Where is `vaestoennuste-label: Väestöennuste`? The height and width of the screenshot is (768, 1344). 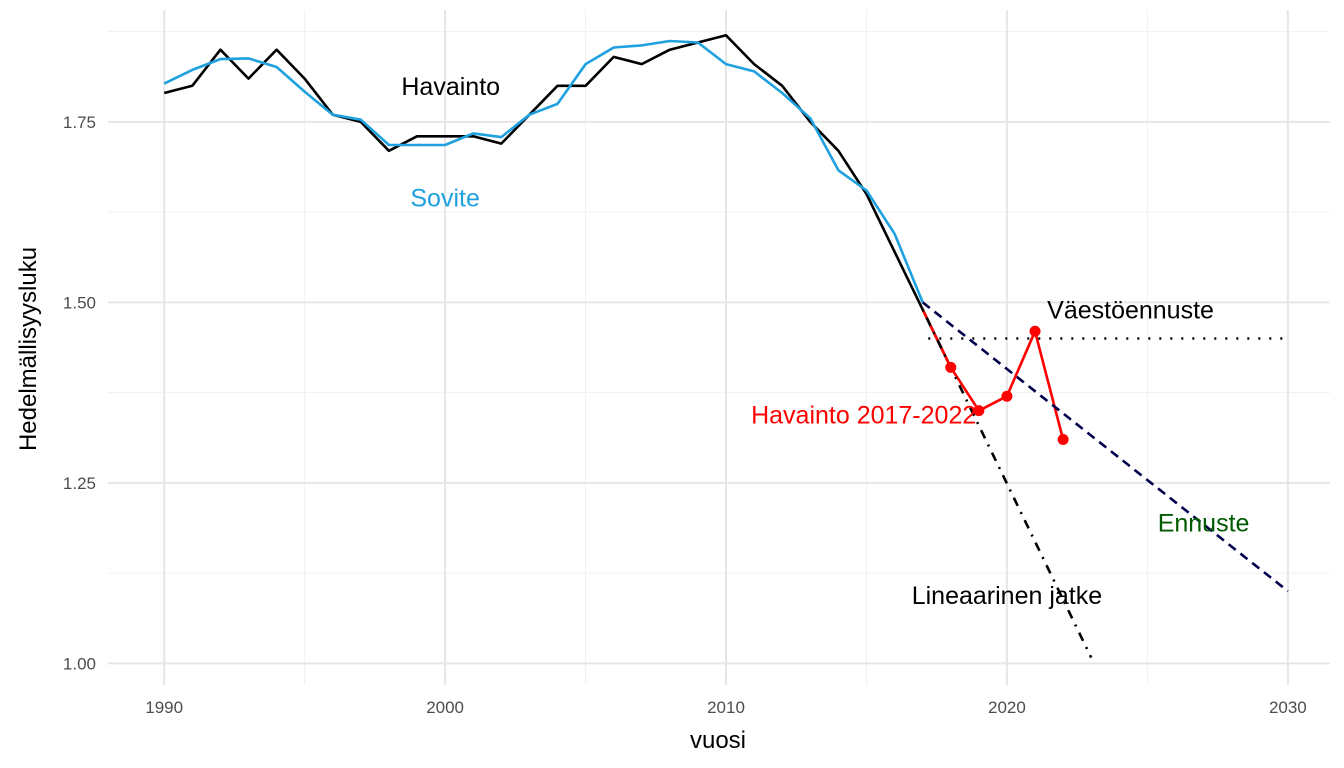 vaestoennuste-label: Väestöennuste is located at coordinates (1130, 311).